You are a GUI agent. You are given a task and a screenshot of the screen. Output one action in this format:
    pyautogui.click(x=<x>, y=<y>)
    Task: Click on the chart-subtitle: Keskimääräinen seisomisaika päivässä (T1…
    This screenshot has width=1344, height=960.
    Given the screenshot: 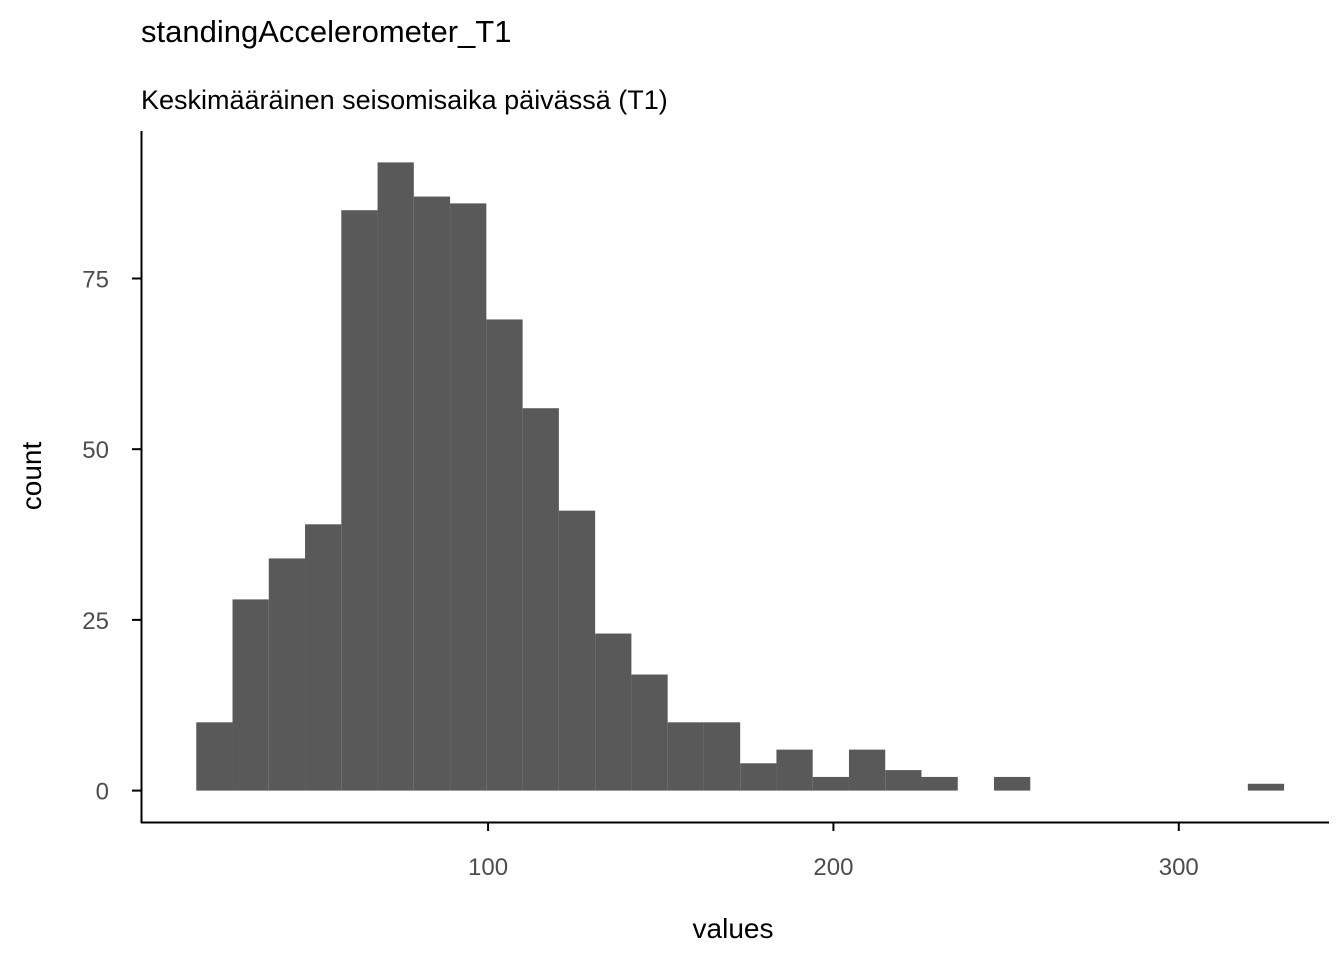 What is the action you would take?
    pyautogui.click(x=404, y=100)
    